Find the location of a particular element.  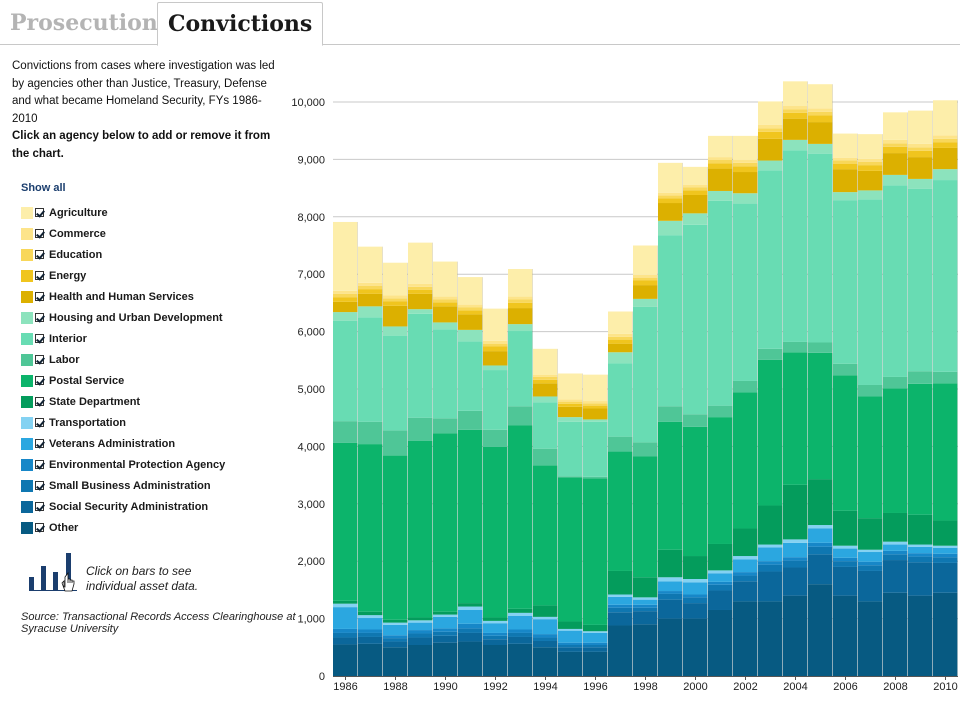

tab-prosecutions: Prosecutions is located at coordinates (90, 23).